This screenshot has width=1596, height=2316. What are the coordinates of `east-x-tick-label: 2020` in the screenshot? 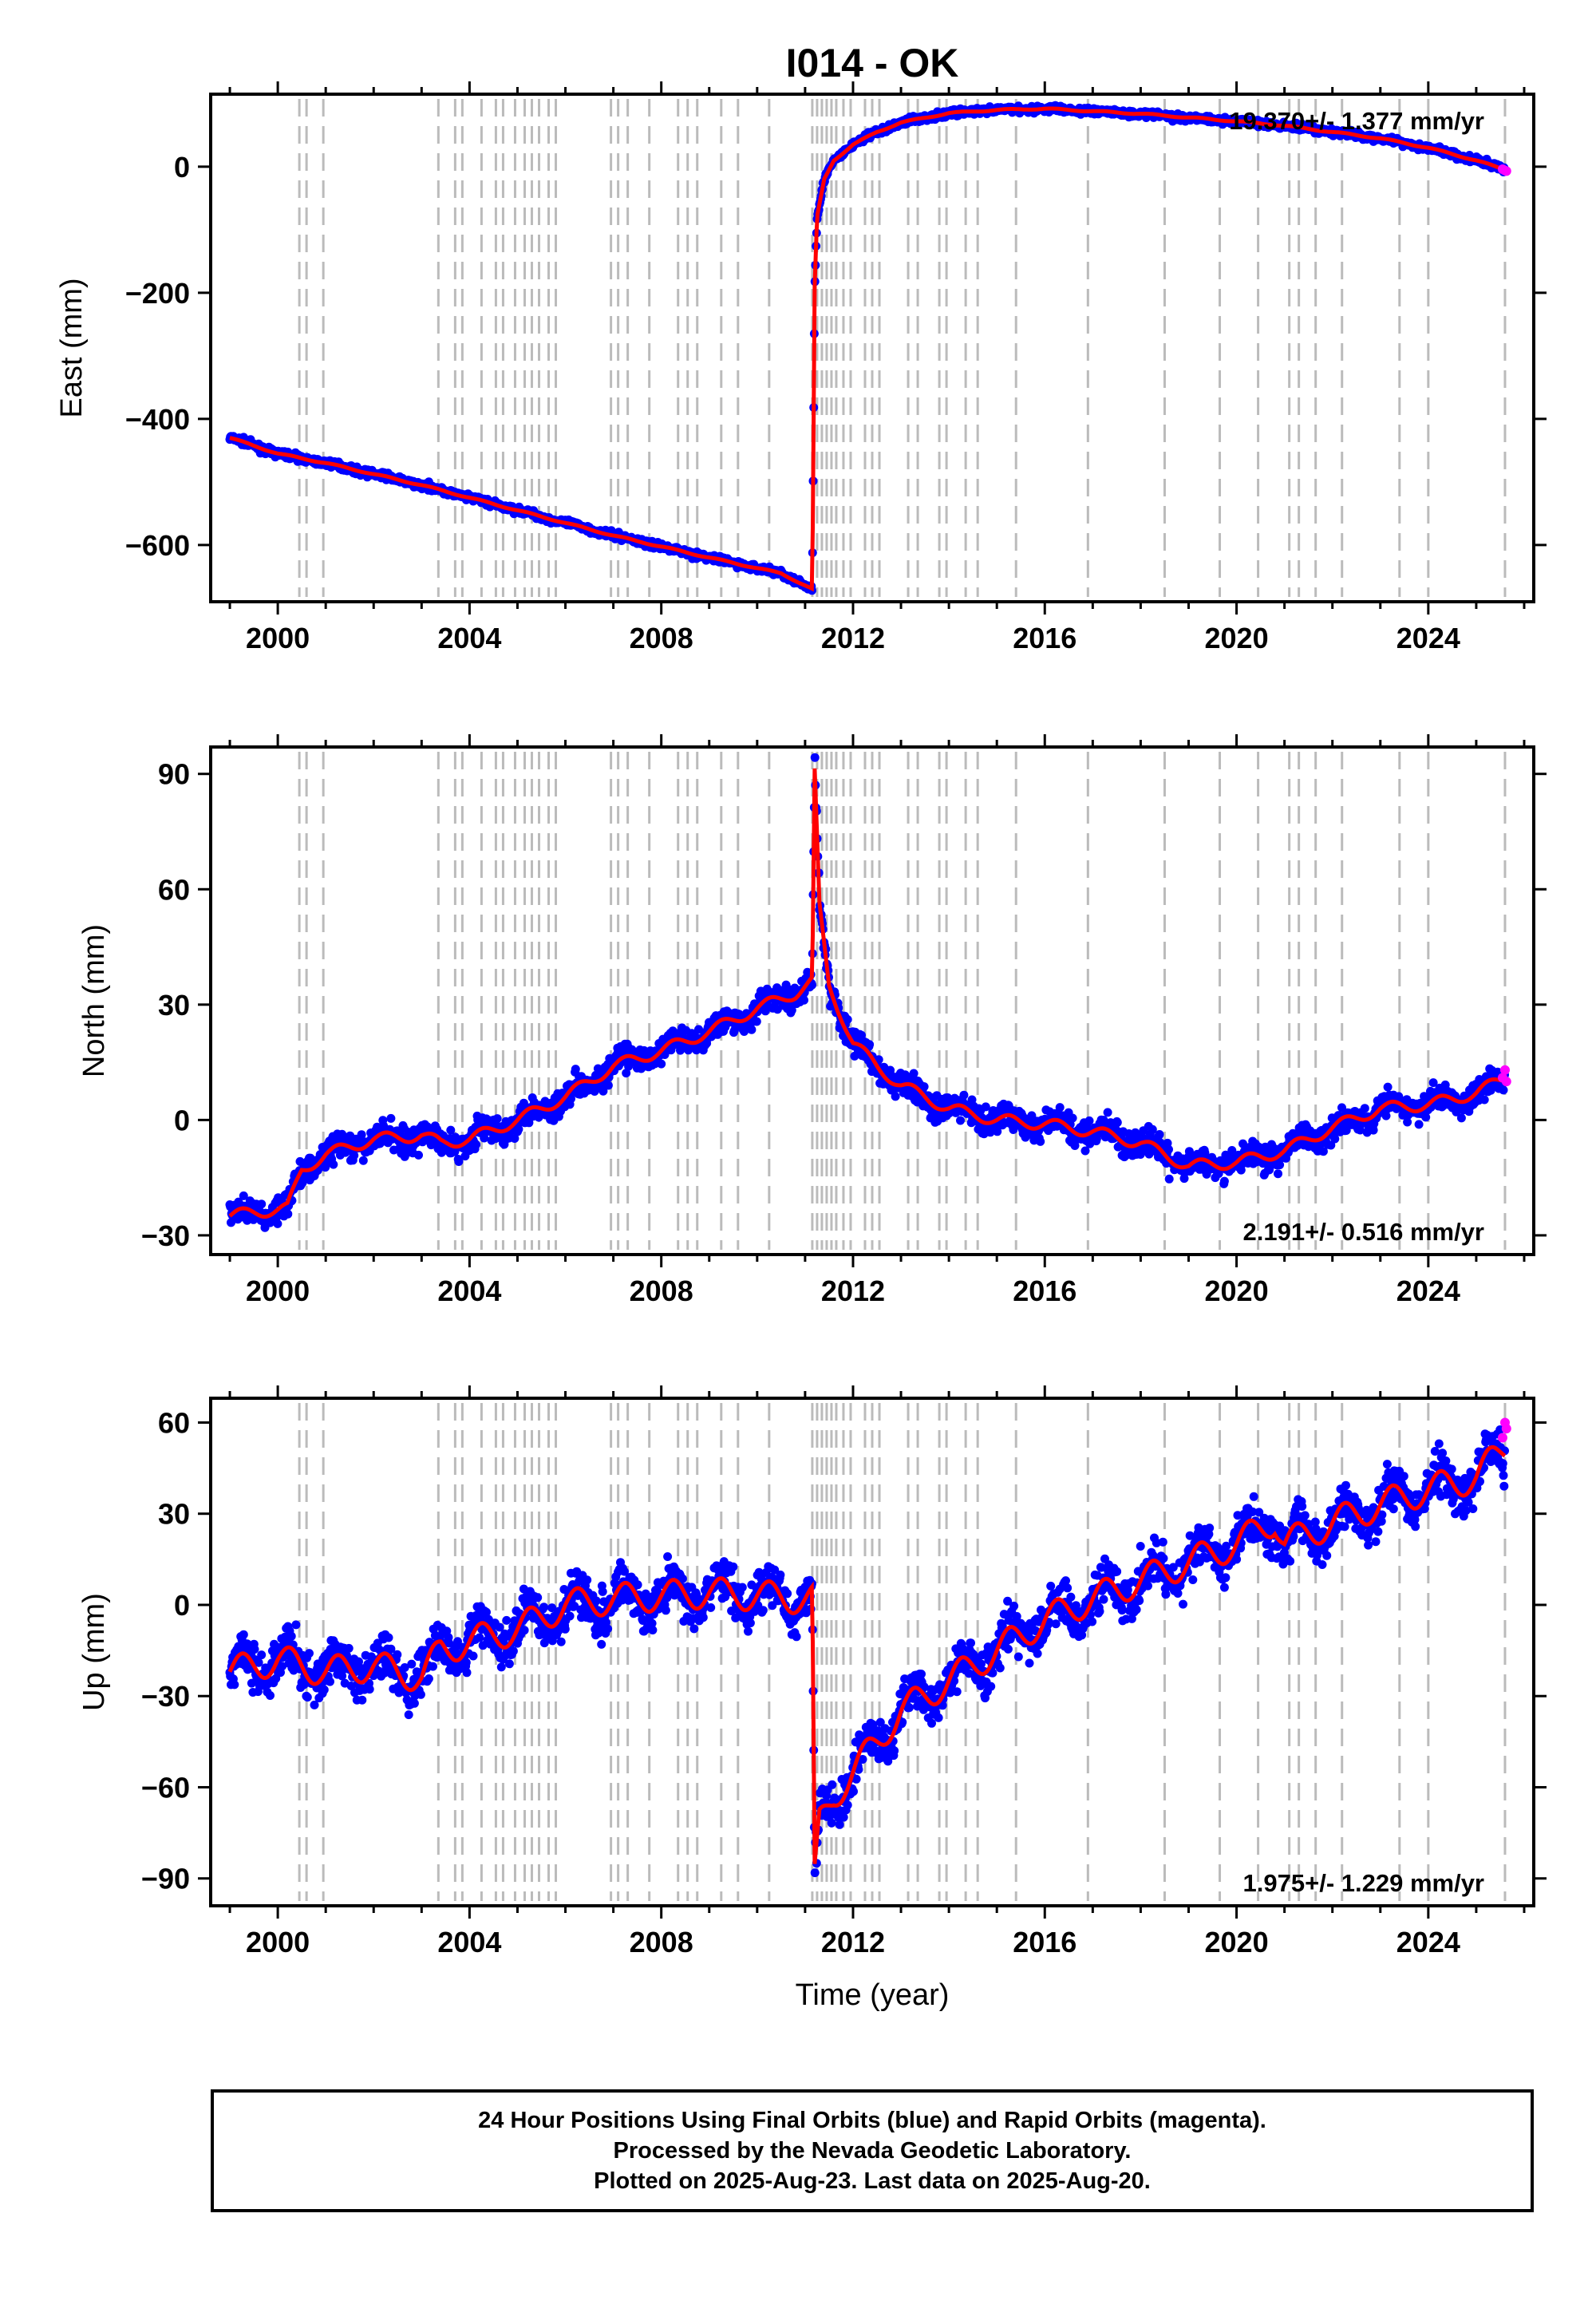 It's located at (1237, 638).